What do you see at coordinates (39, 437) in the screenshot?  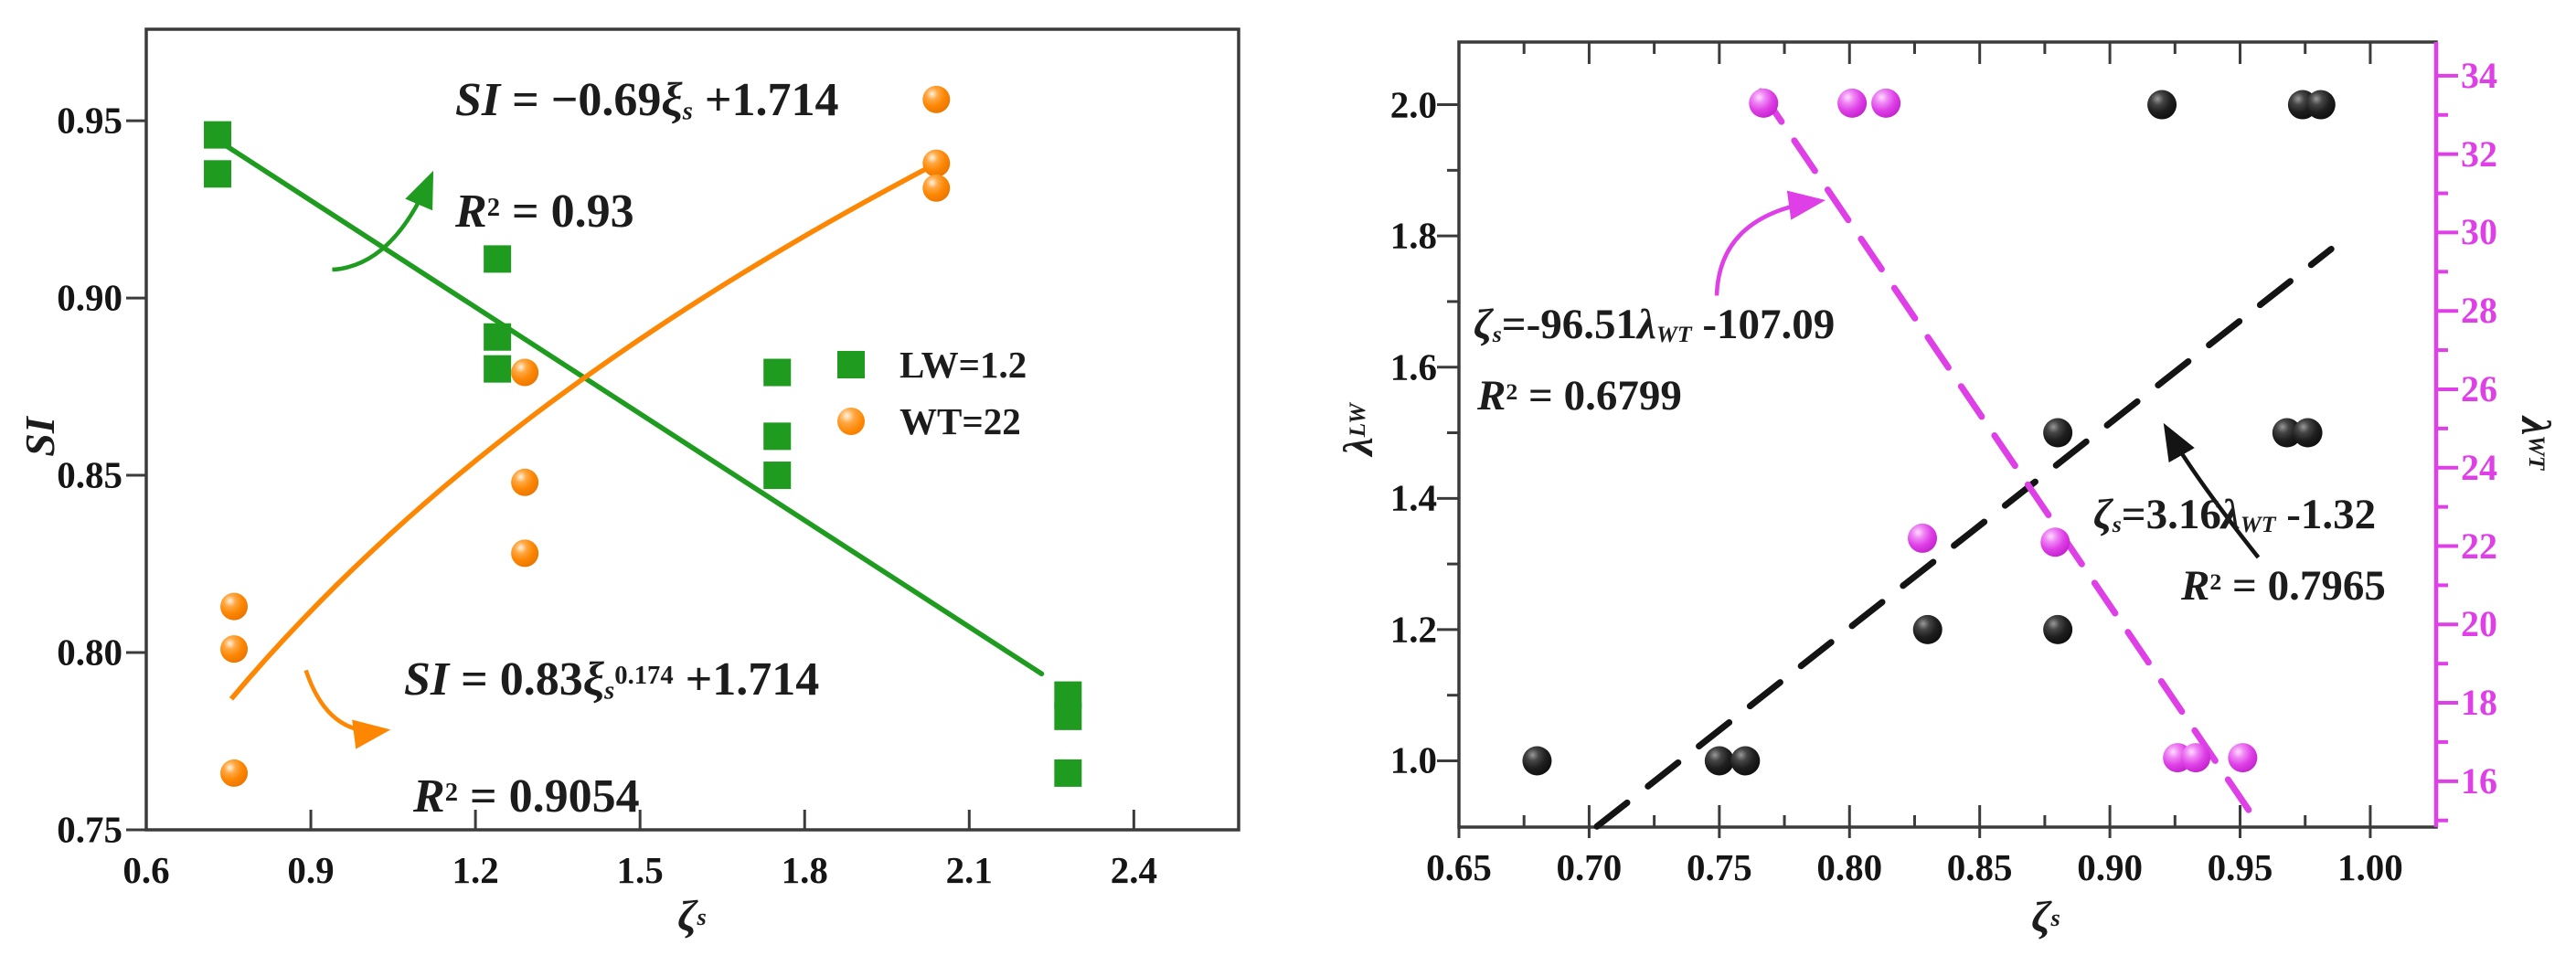 I see `left-plot-y-axis-title: SI` at bounding box center [39, 437].